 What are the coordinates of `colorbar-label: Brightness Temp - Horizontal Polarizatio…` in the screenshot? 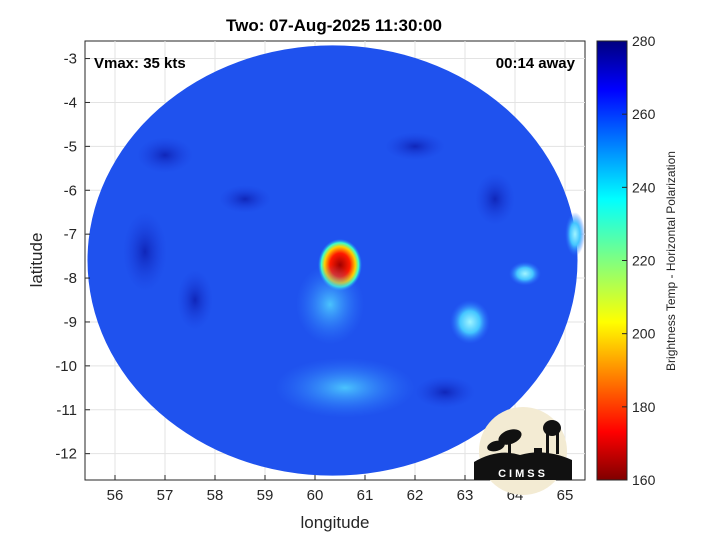 It's located at (671, 261).